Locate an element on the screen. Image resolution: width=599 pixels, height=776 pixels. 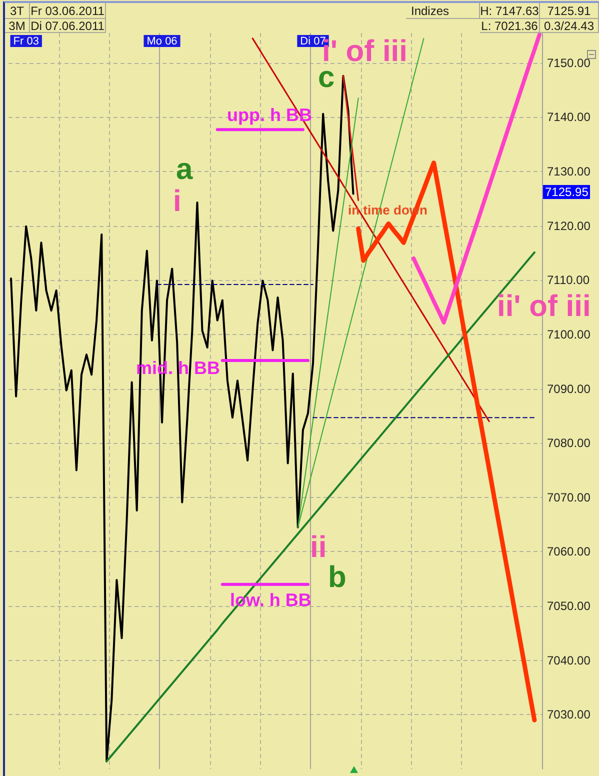
annotation: c is located at coordinates (326, 77).